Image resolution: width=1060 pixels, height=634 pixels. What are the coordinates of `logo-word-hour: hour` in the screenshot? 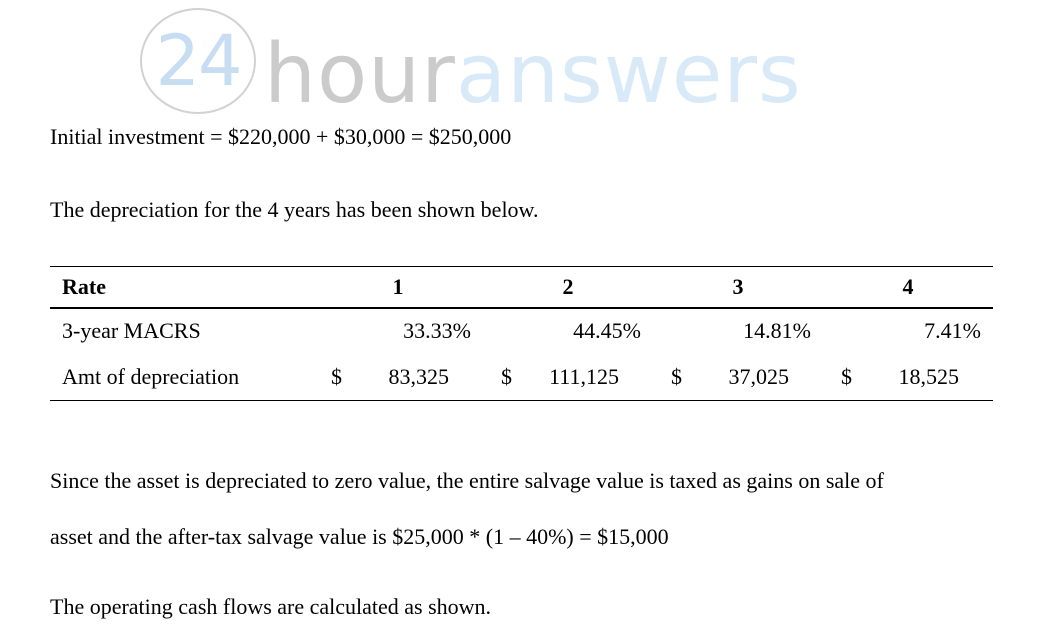 It's located at (360, 74).